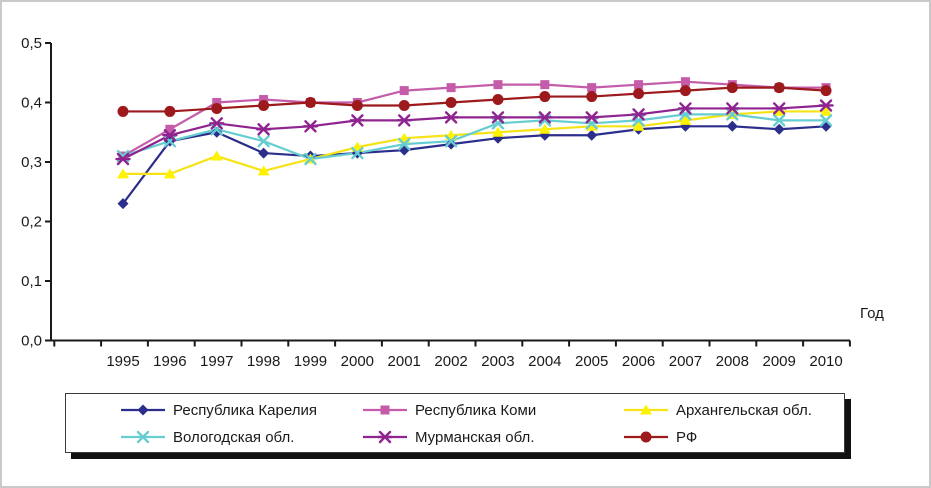  I want to click on x-tick-label: 2008, so click(732, 361).